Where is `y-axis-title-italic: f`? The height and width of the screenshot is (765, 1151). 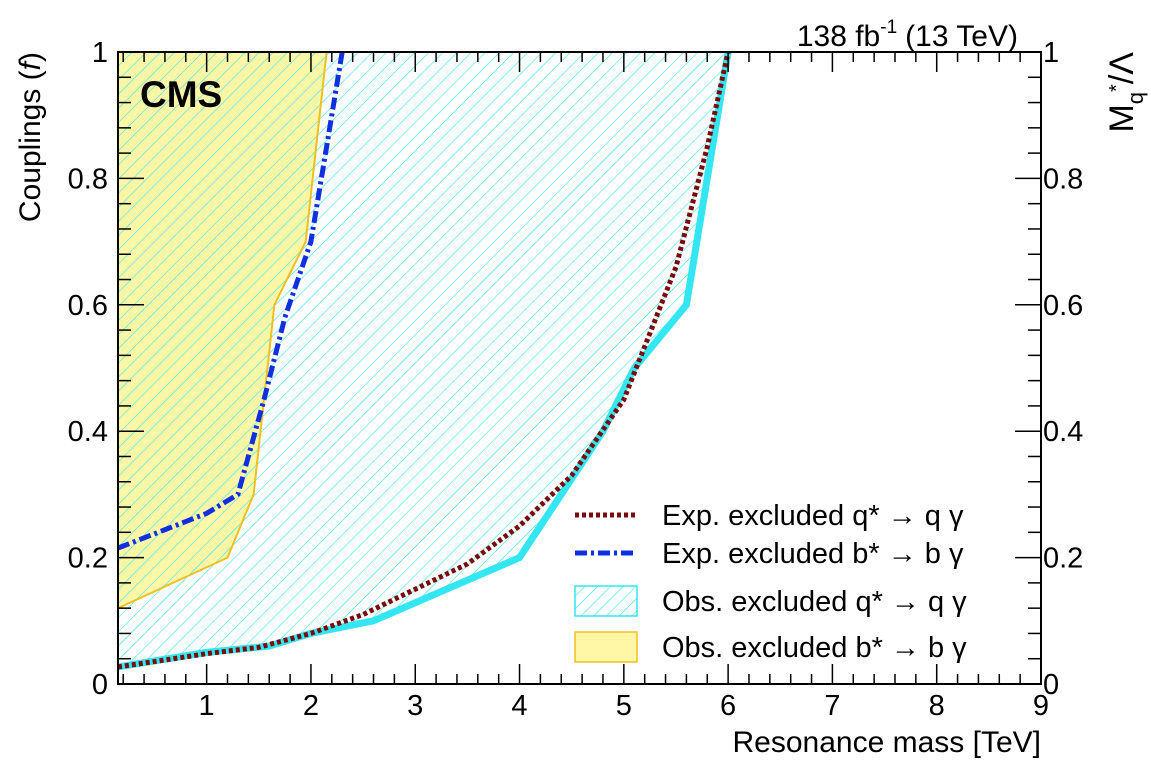
y-axis-title-italic: f is located at coordinates (30, 64).